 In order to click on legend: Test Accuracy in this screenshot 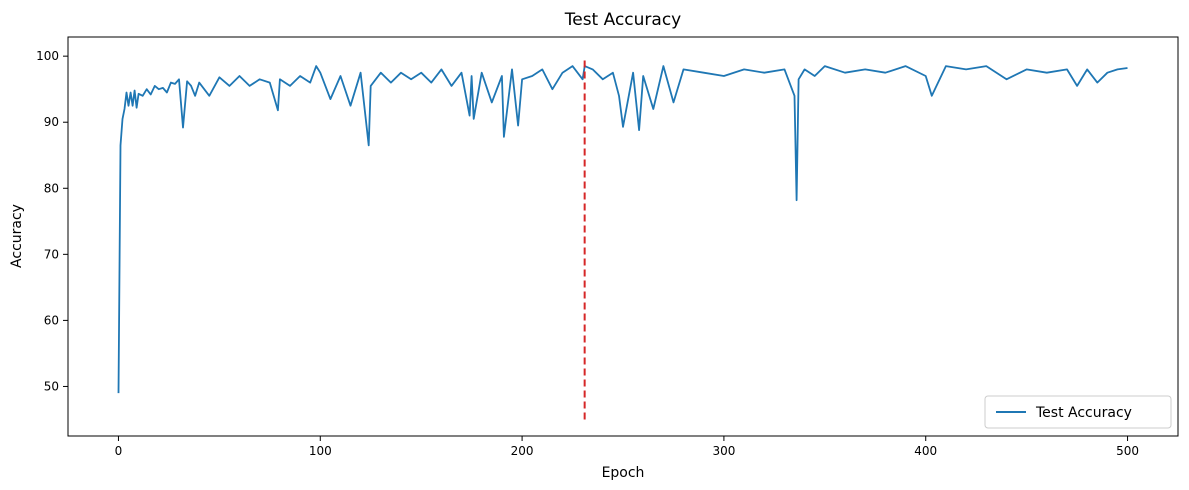, I will do `click(1078, 412)`.